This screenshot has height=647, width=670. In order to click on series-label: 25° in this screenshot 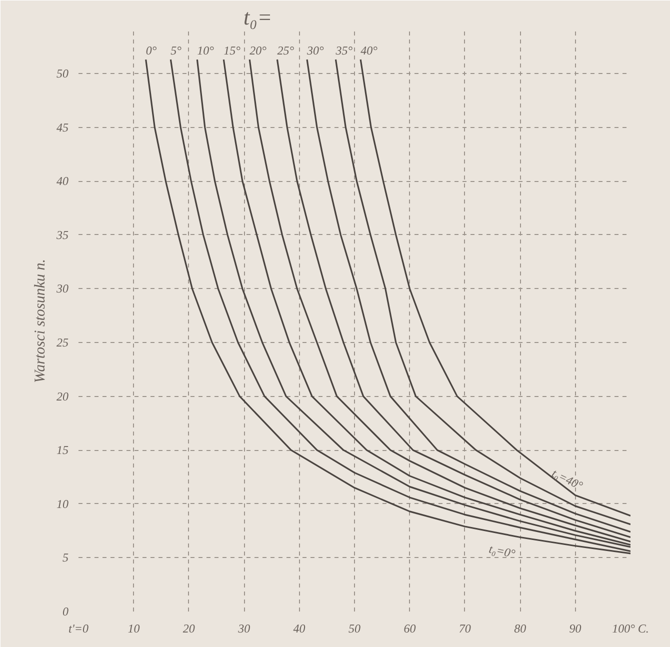, I will do `click(285, 51)`.